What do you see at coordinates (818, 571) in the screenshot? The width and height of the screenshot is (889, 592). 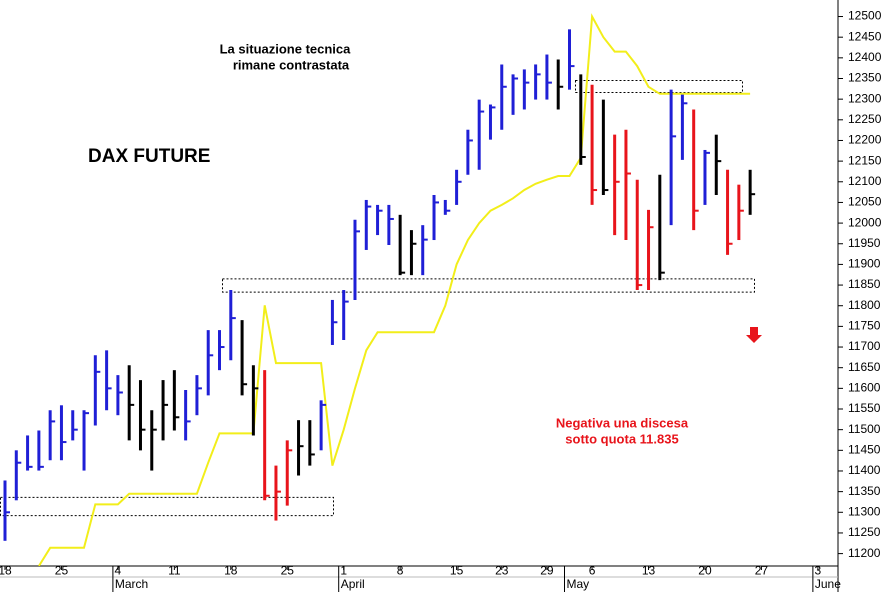 I see `x-tick-label: 3` at bounding box center [818, 571].